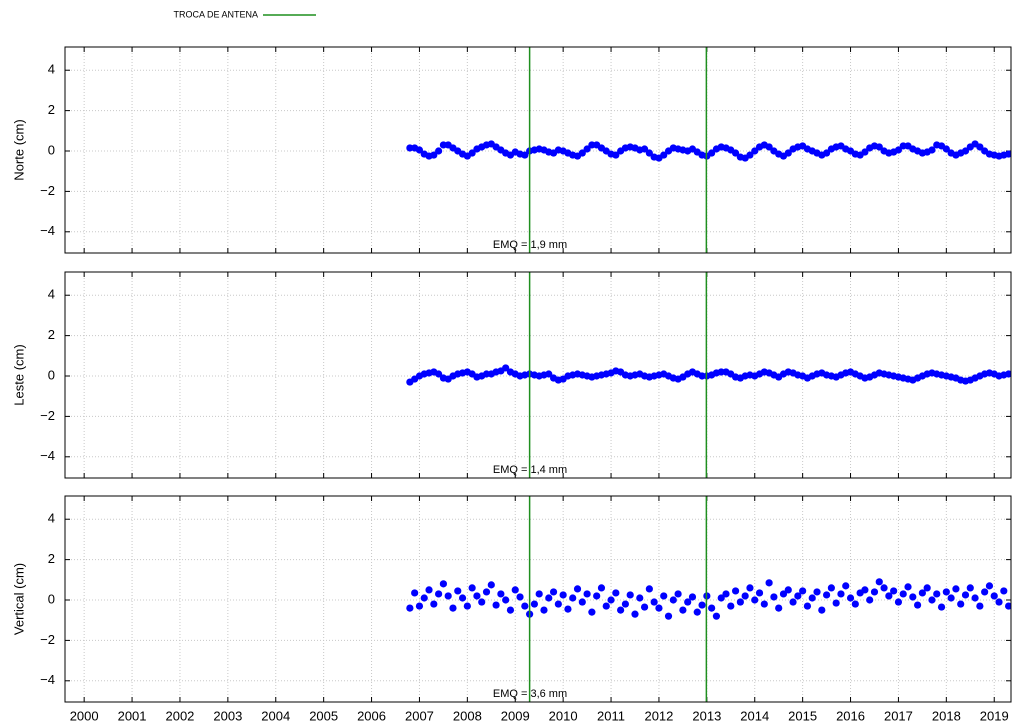  I want to click on y-tick-label: −4, so click(47, 679).